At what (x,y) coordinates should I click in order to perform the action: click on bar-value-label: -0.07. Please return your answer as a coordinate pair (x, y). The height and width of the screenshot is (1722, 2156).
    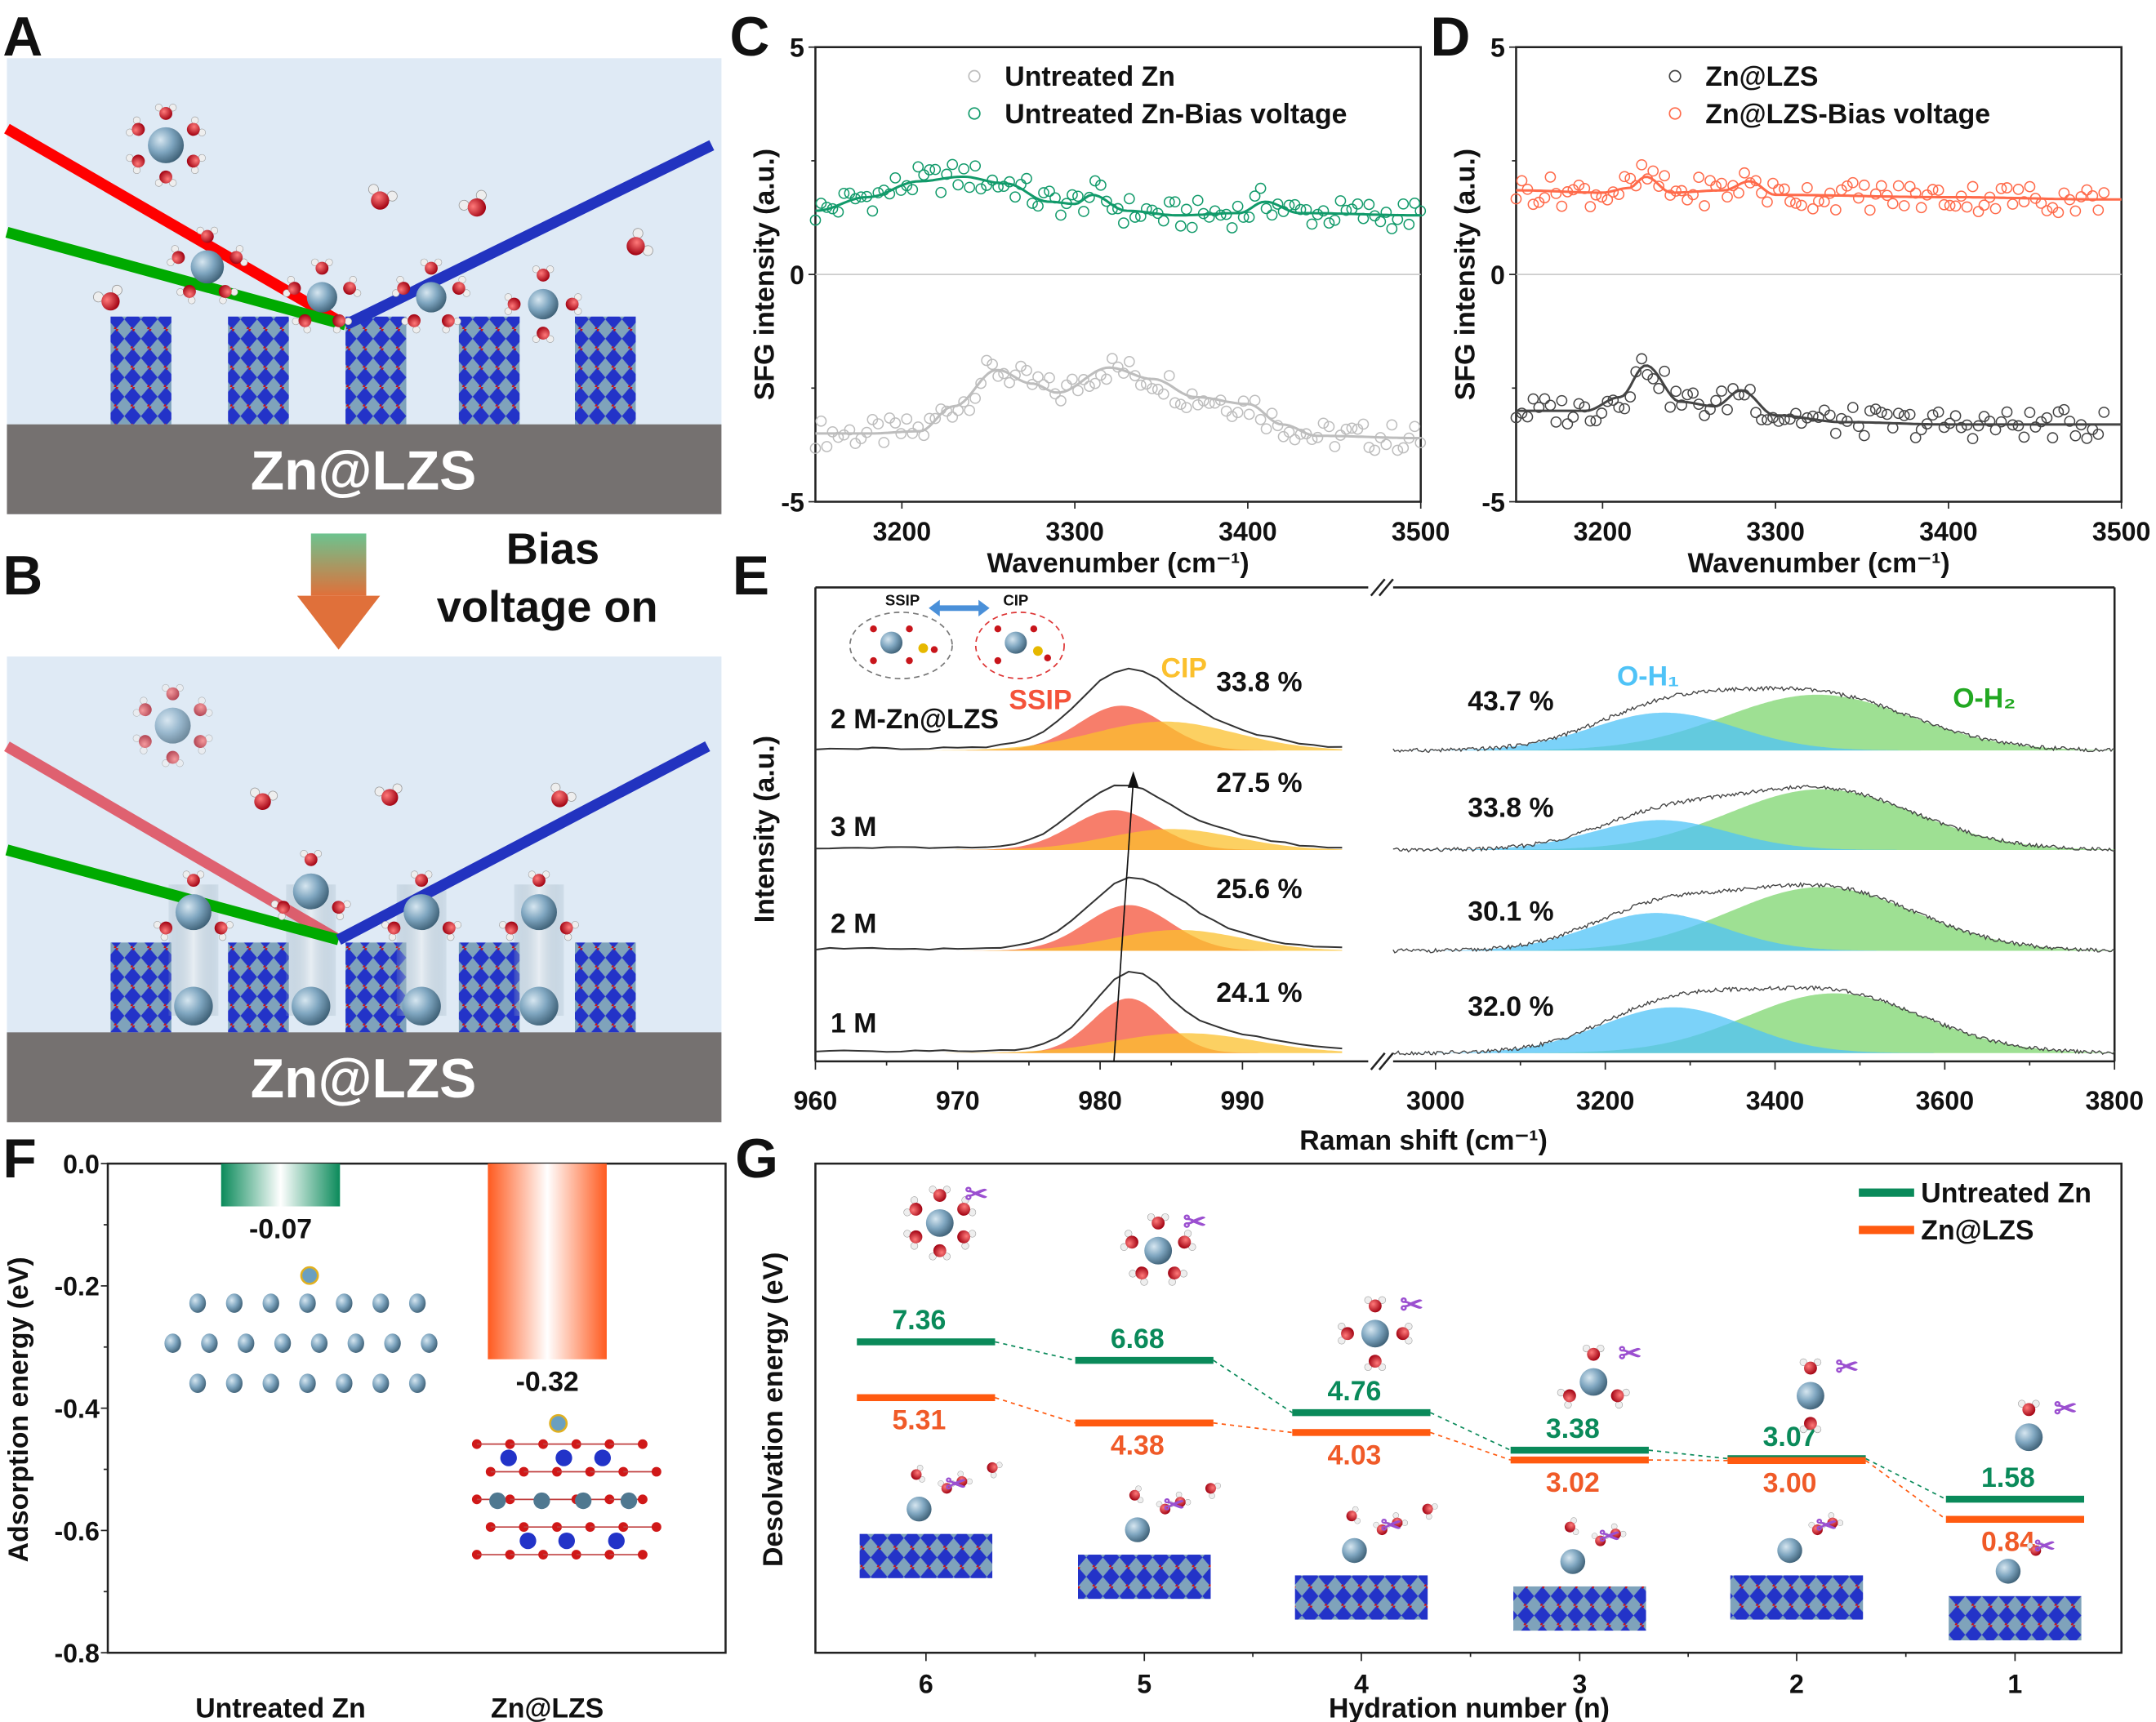
    Looking at the image, I should click on (280, 1228).